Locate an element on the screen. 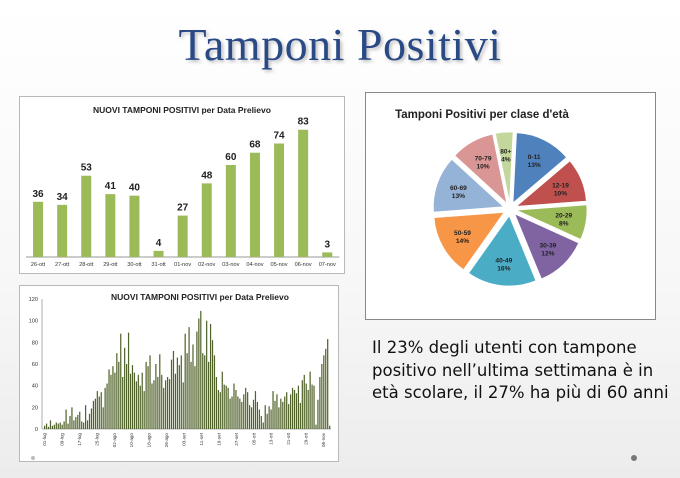  bar-data-label: 36 is located at coordinates (38, 194).